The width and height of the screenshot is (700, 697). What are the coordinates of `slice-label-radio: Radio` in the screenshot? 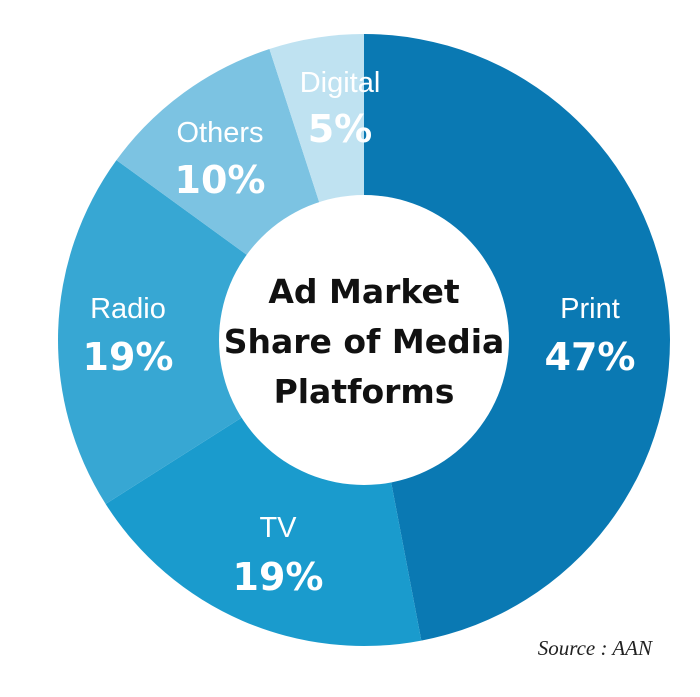 It's located at (128, 309).